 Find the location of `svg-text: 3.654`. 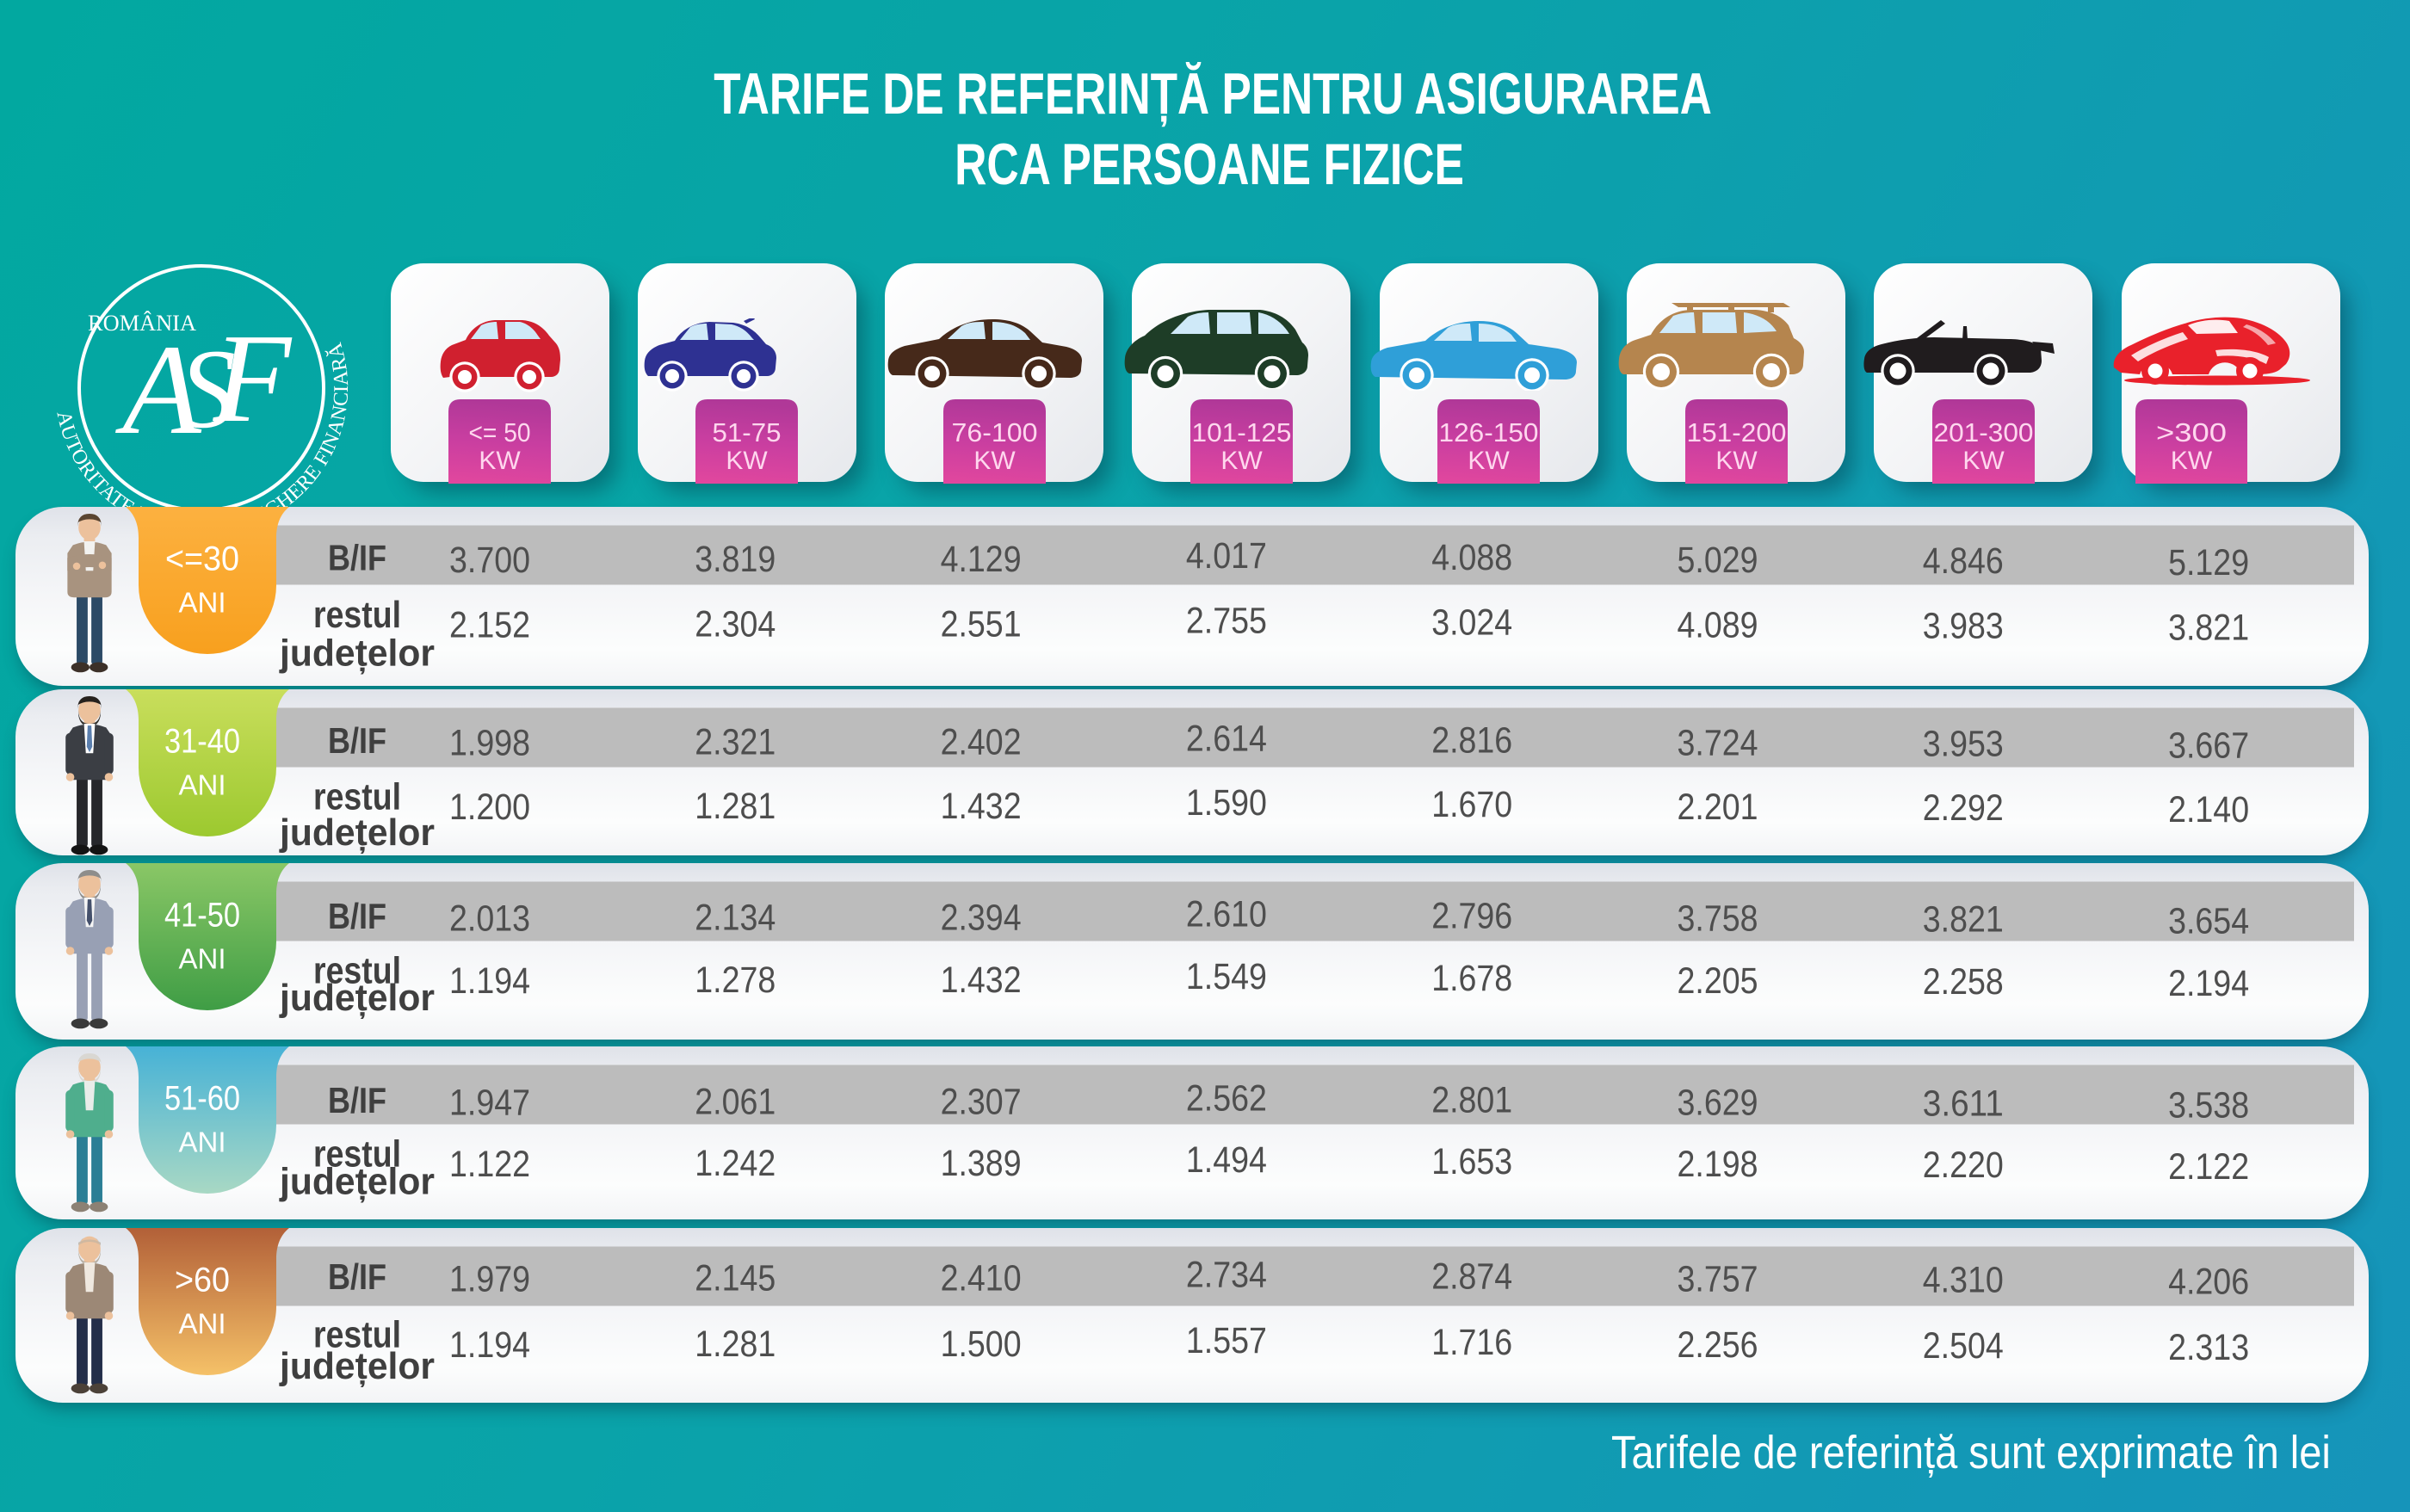

svg-text: 3.654 is located at coordinates (2209, 921).